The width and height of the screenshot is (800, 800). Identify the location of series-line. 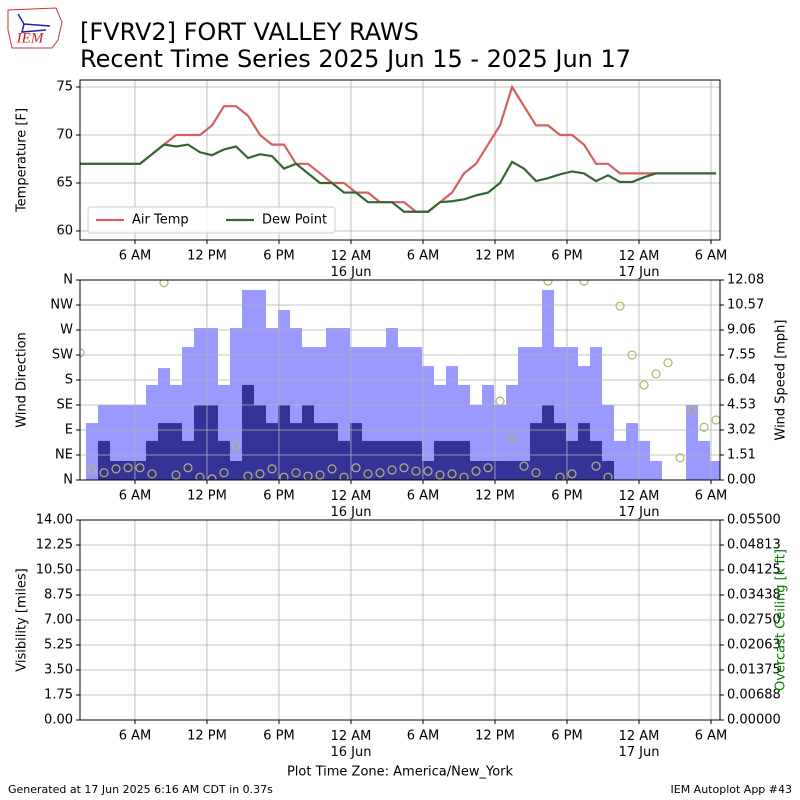
(368, 148).